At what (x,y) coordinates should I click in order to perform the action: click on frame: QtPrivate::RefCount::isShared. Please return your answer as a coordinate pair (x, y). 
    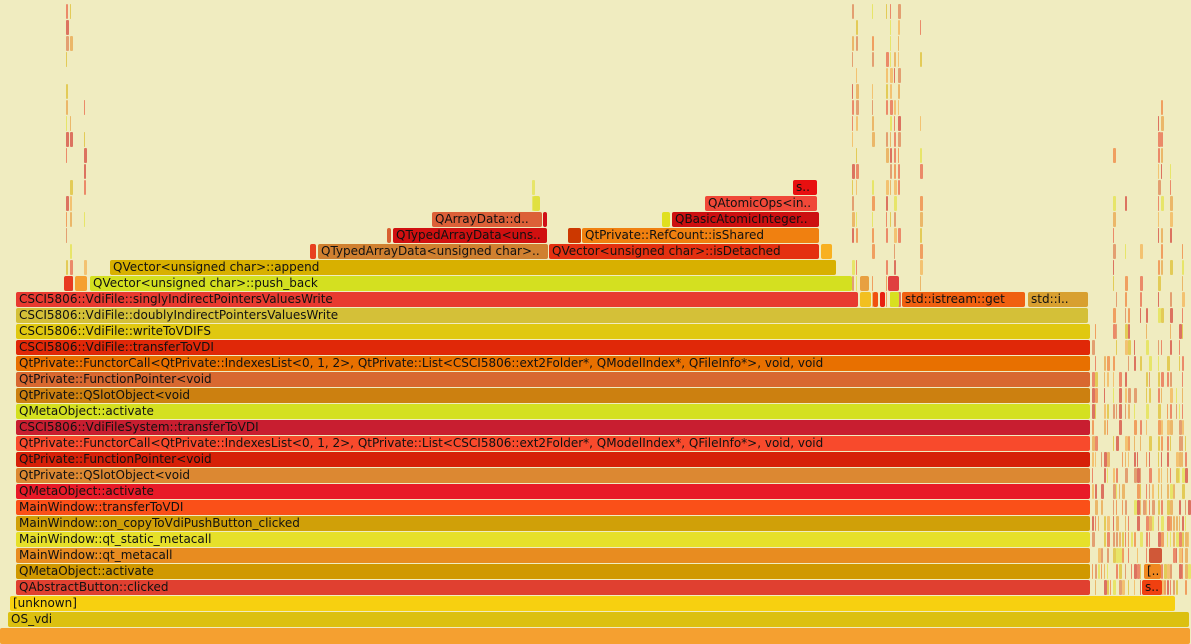
    Looking at the image, I should click on (700, 235).